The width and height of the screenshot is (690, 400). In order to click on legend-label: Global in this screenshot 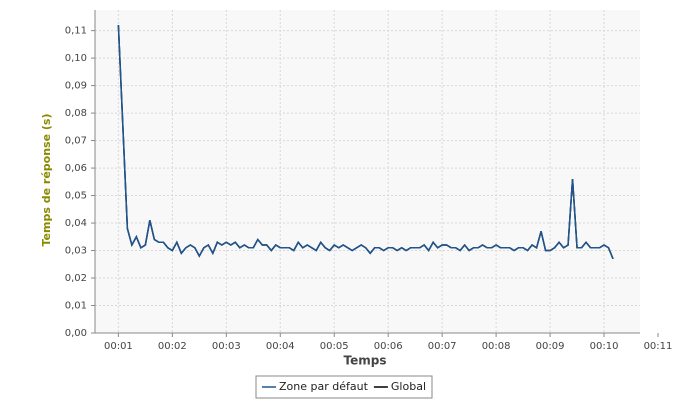, I will do `click(408, 386)`.